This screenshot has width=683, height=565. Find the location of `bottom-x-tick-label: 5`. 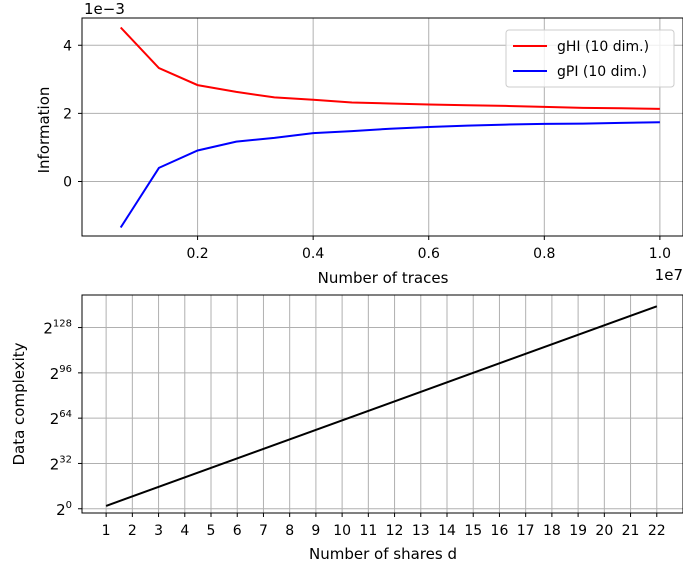

bottom-x-tick-label: 5 is located at coordinates (211, 531).